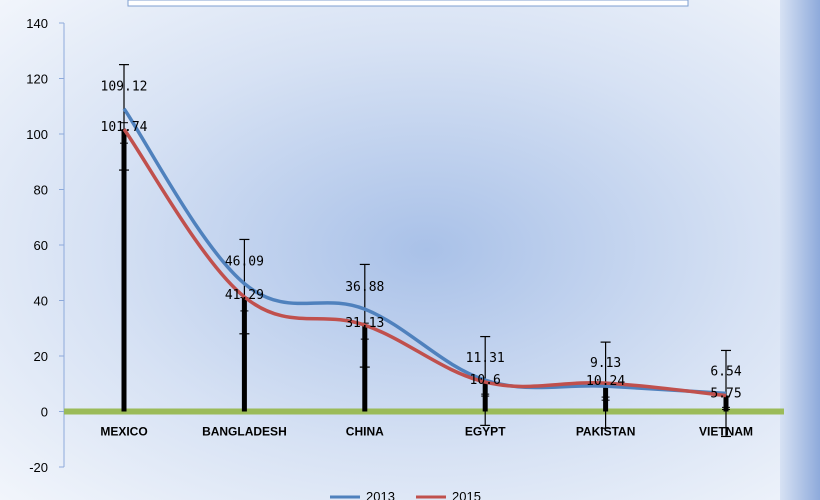  Describe the element at coordinates (606, 432) in the screenshot. I see `x-category-label: PAKISTAN` at that location.